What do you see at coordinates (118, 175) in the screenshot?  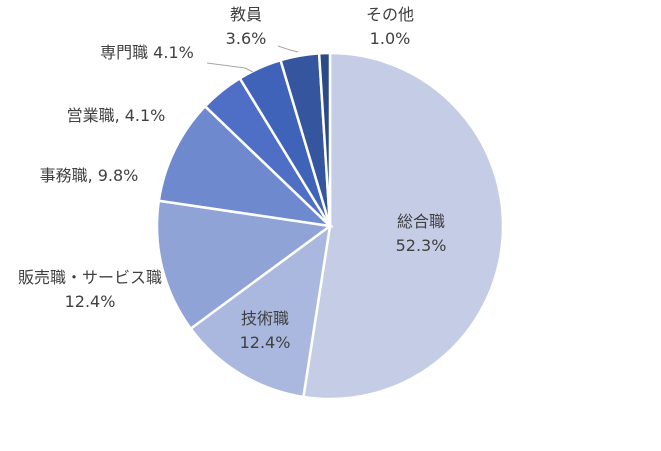 I see `value-label: 9.8%` at bounding box center [118, 175].